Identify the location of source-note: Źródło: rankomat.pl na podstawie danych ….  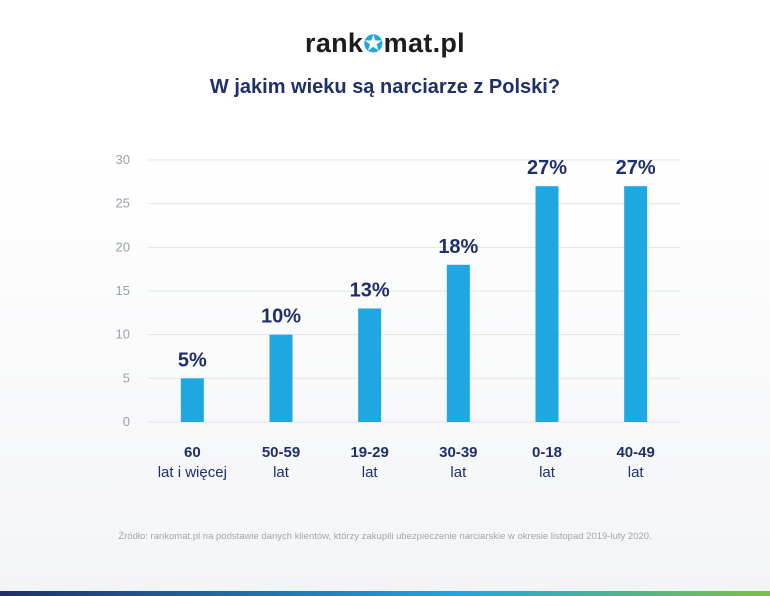
(385, 536).